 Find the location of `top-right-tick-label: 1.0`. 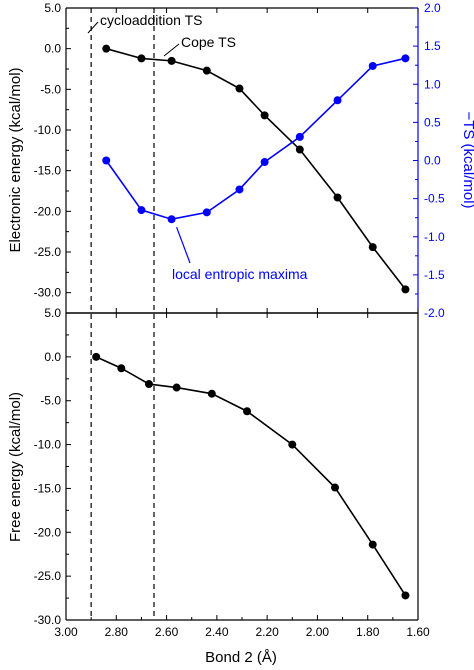

top-right-tick-label: 1.0 is located at coordinates (432, 84).